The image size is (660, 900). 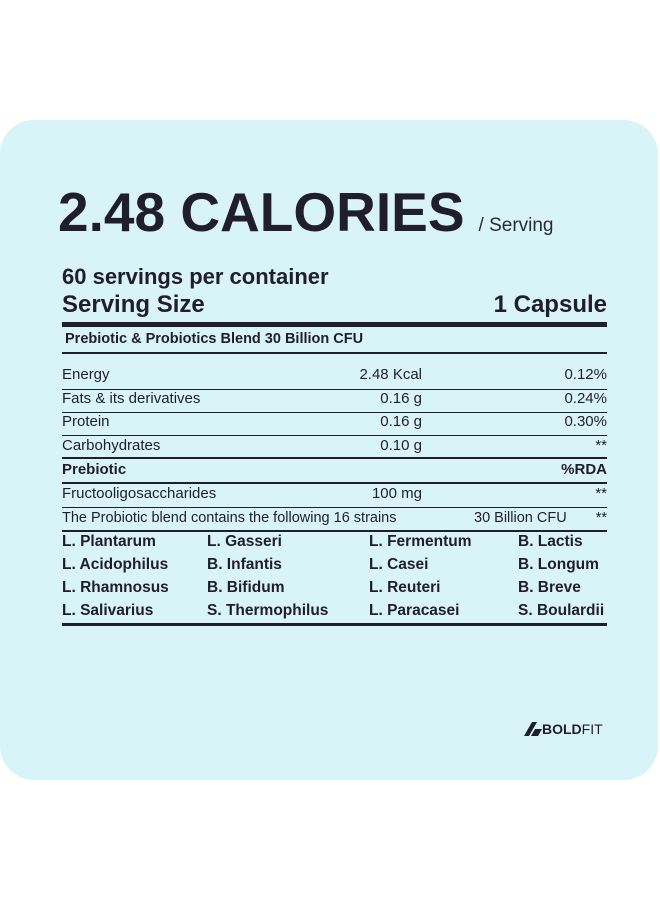 I want to click on strain-name: S. Thermophilus, so click(x=268, y=610).